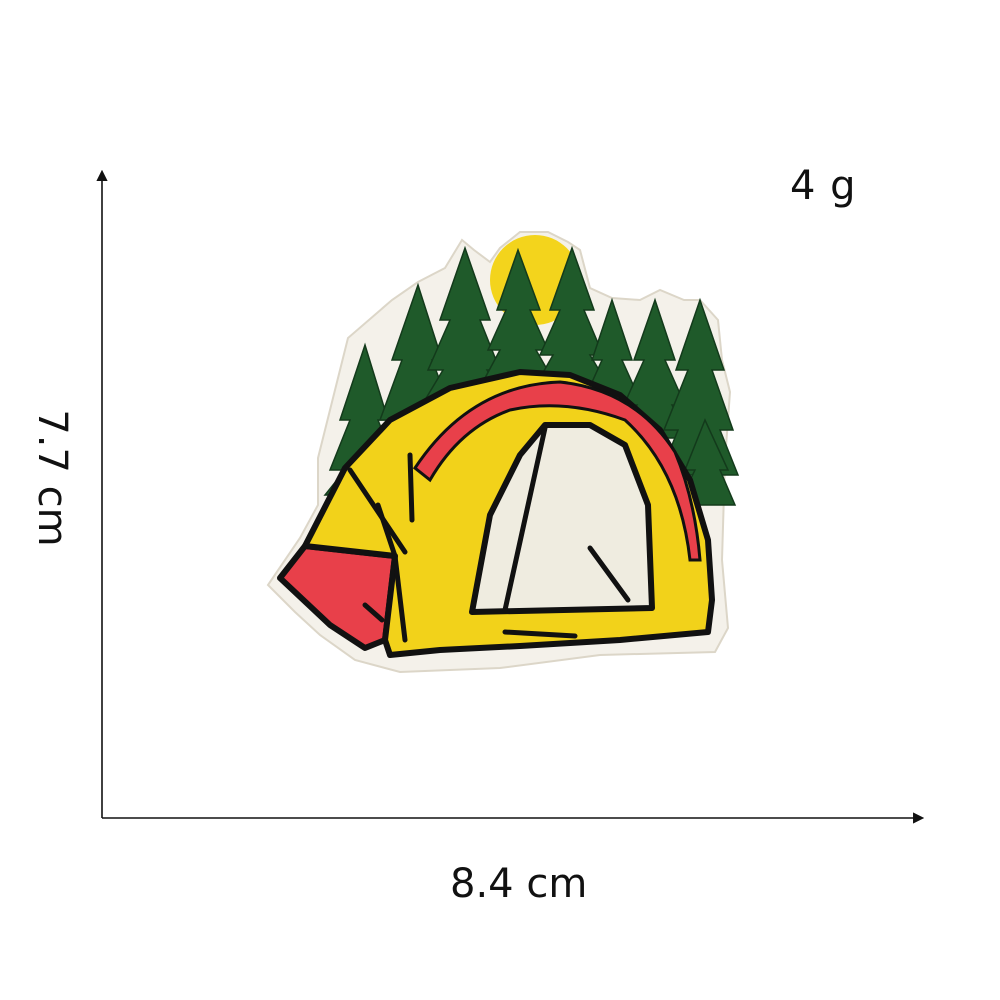  What do you see at coordinates (823, 186) in the screenshot?
I see `weight-label: 4 g` at bounding box center [823, 186].